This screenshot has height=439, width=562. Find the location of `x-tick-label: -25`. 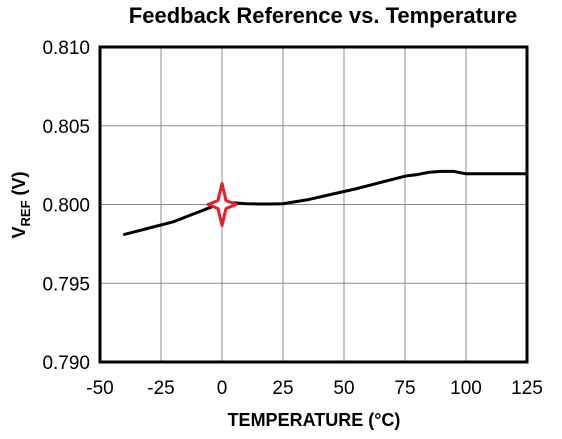

x-tick-label: -25 is located at coordinates (160, 388).